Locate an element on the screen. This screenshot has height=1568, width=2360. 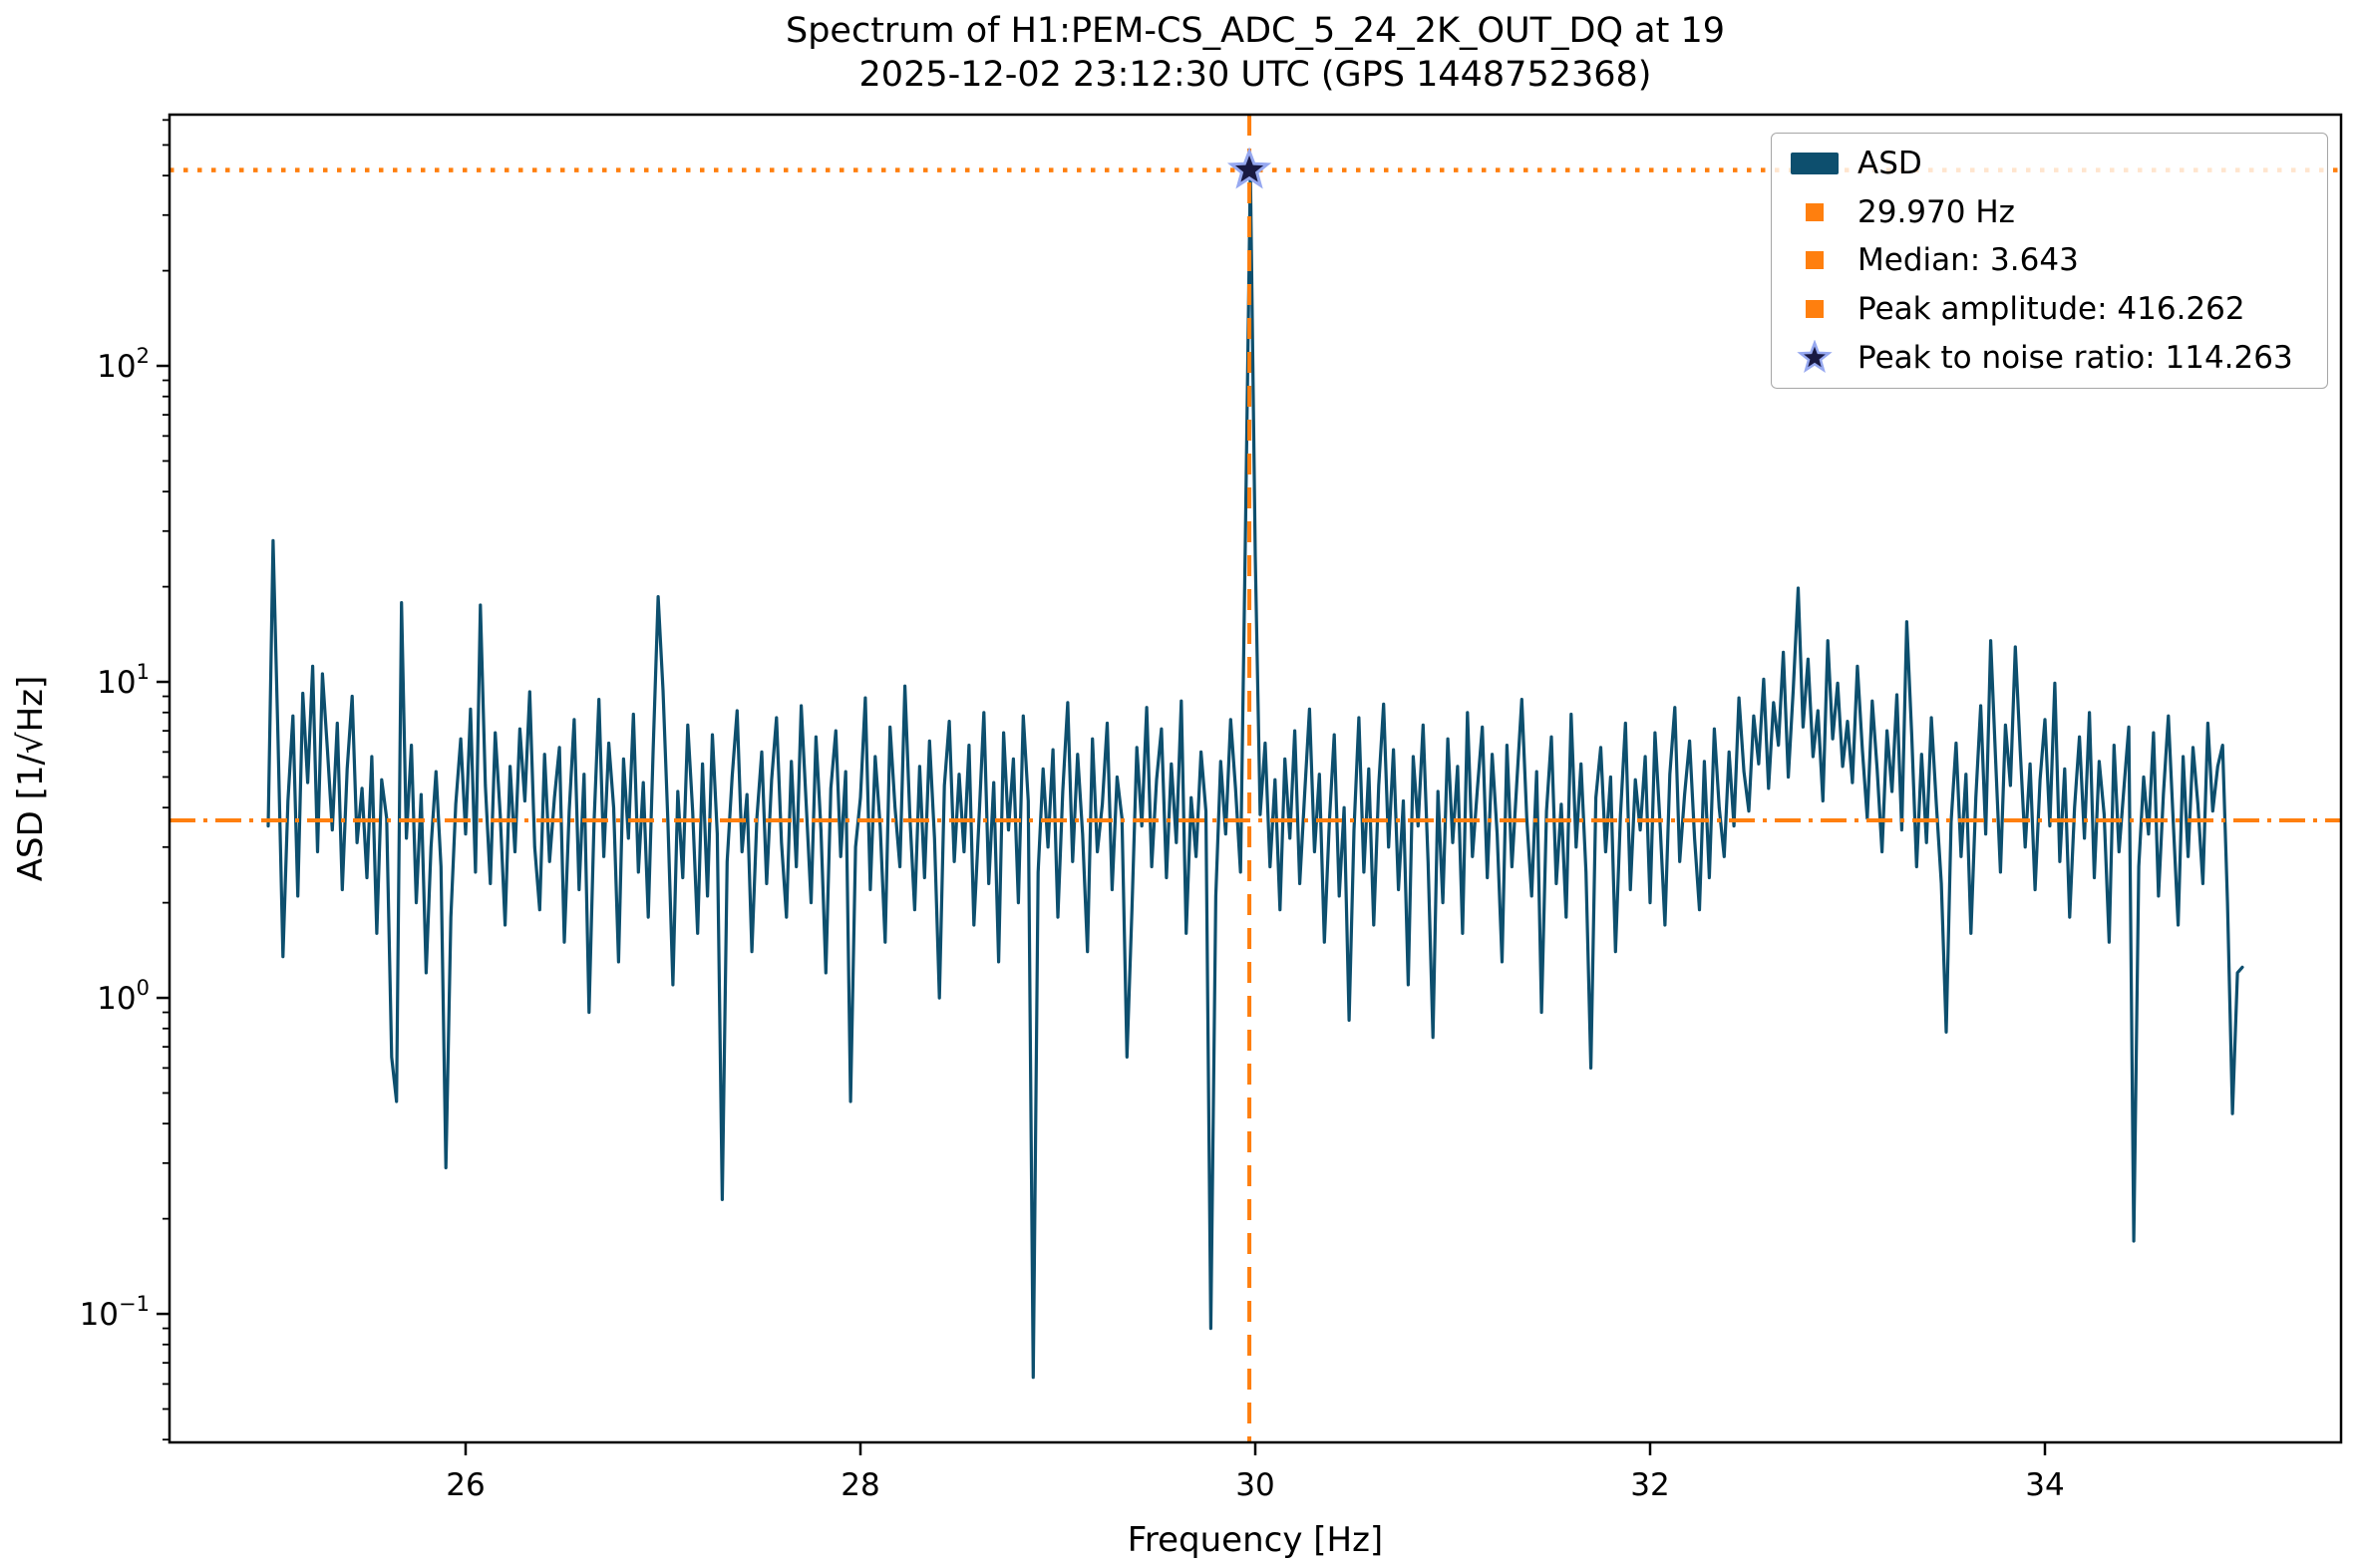
legend-item-peak-frequency: 29.970 Hz is located at coordinates (2049, 212).